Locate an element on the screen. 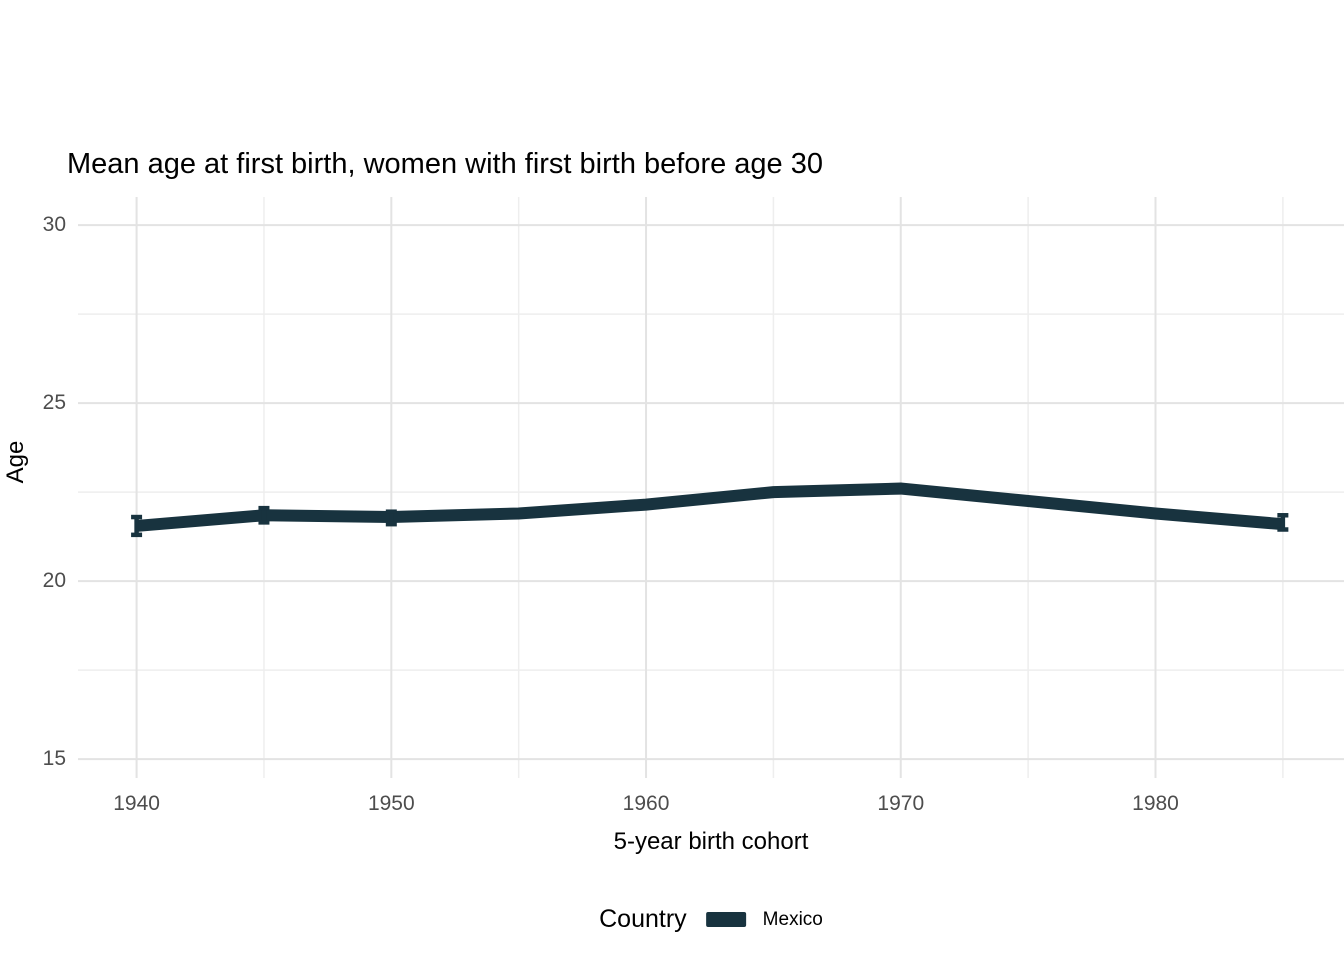 The height and width of the screenshot is (960, 1344). legend-title: Country is located at coordinates (643, 919).